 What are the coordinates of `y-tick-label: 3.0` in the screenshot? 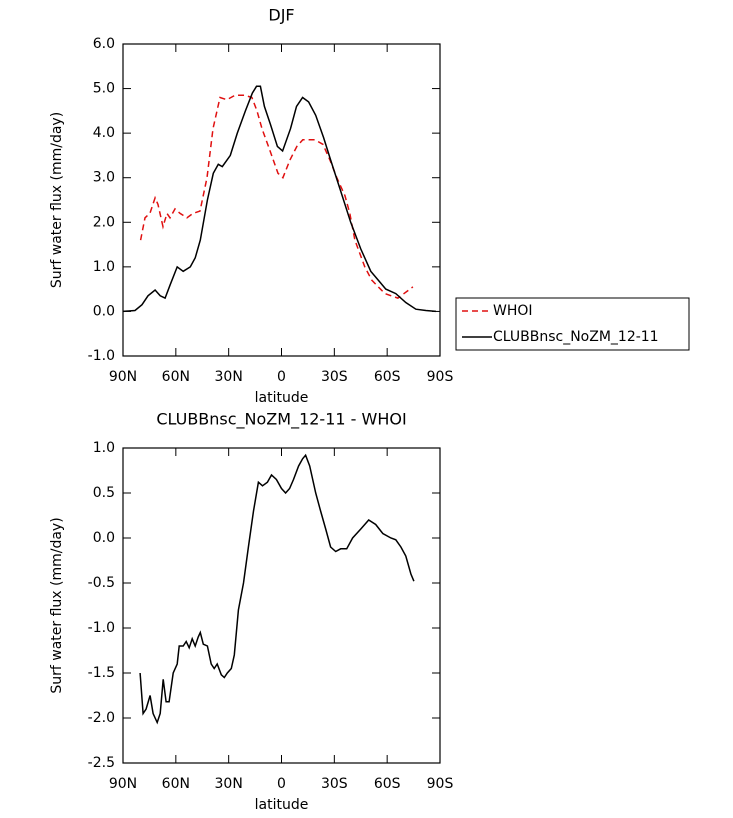 It's located at (104, 178).